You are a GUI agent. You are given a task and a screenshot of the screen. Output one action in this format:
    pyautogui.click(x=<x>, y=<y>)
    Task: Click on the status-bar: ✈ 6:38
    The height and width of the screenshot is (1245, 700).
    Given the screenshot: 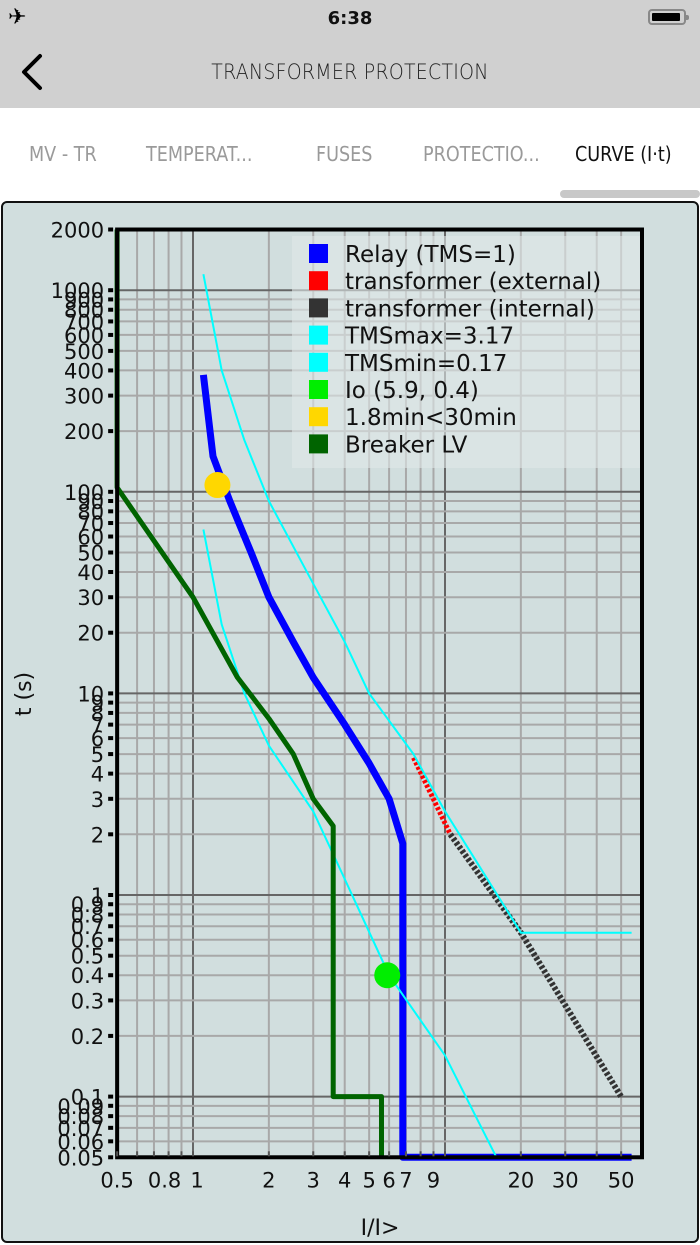 What is the action you would take?
    pyautogui.click(x=350, y=19)
    